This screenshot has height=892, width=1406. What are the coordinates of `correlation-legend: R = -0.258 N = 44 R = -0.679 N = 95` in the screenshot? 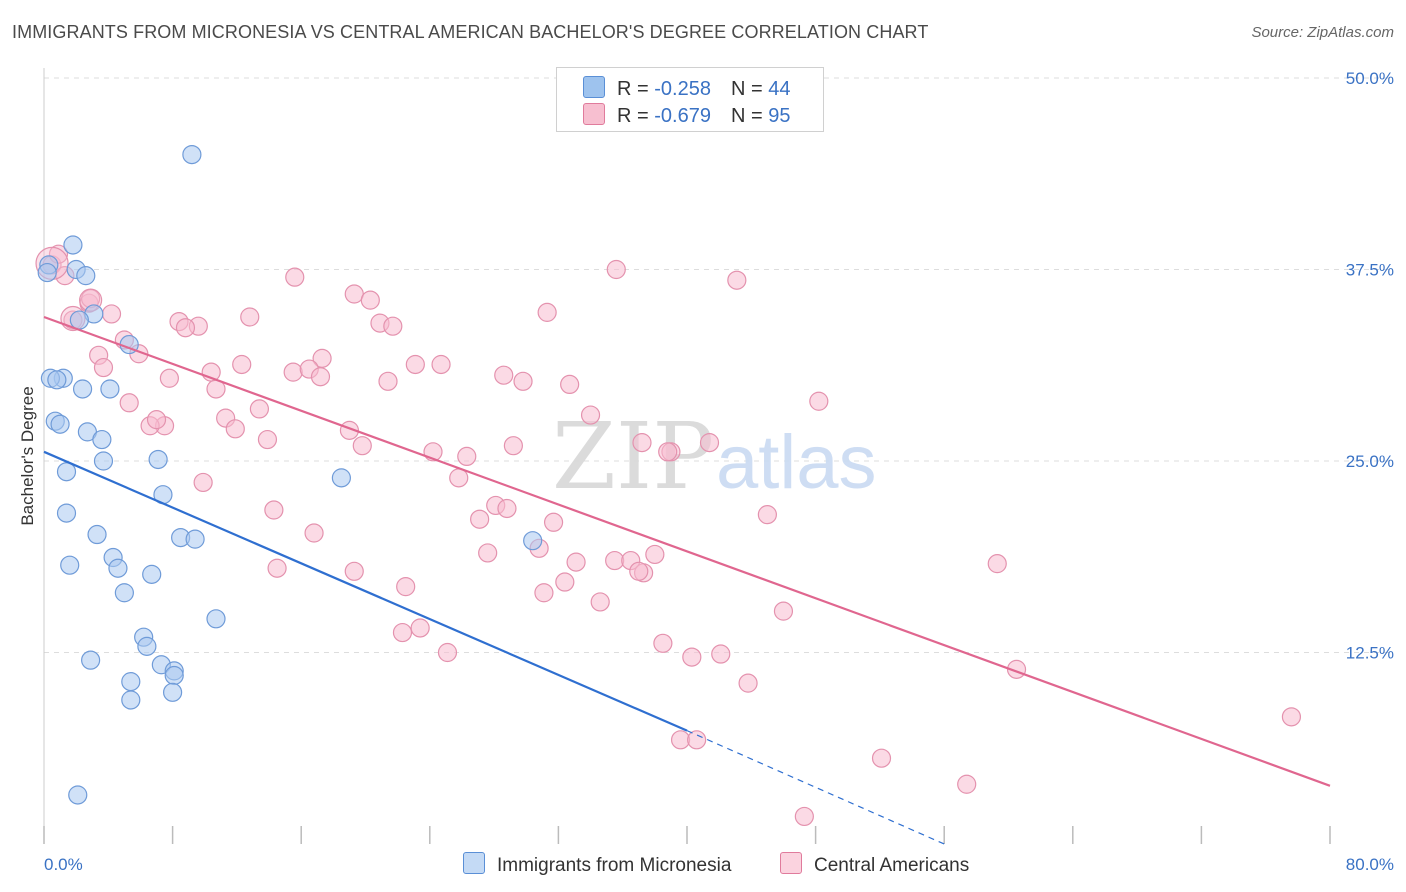 It's located at (690, 99).